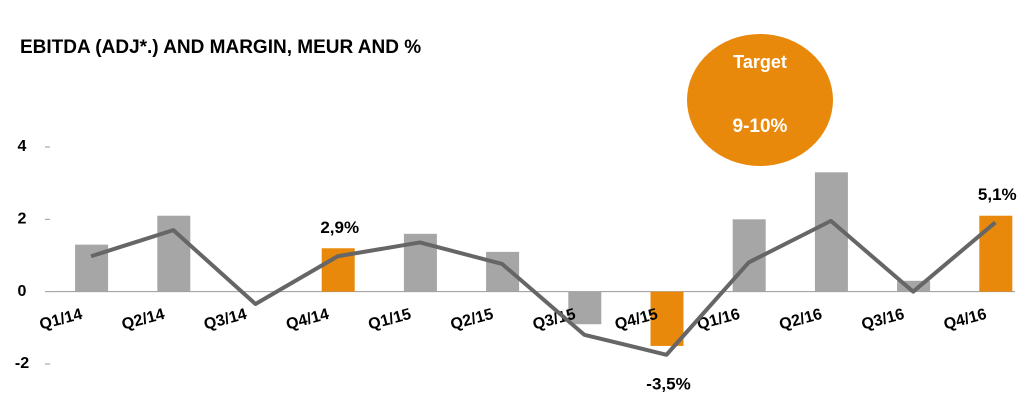  I want to click on y-tick-label: 2, so click(22, 219).